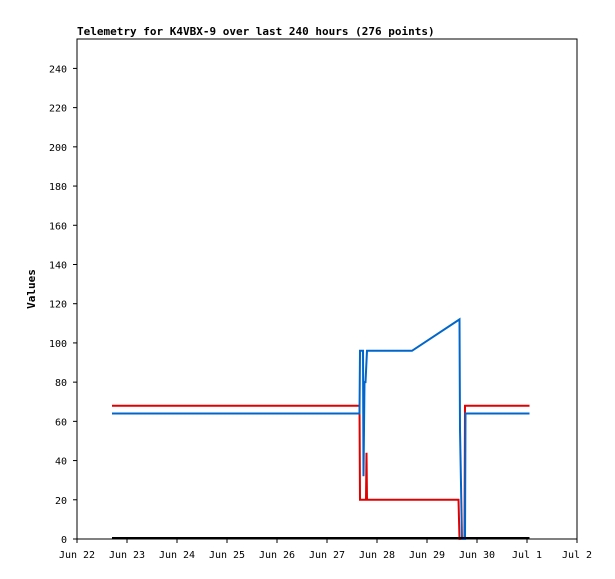 This screenshot has height=579, width=615. I want to click on y-tick-label: 240, so click(58, 69).